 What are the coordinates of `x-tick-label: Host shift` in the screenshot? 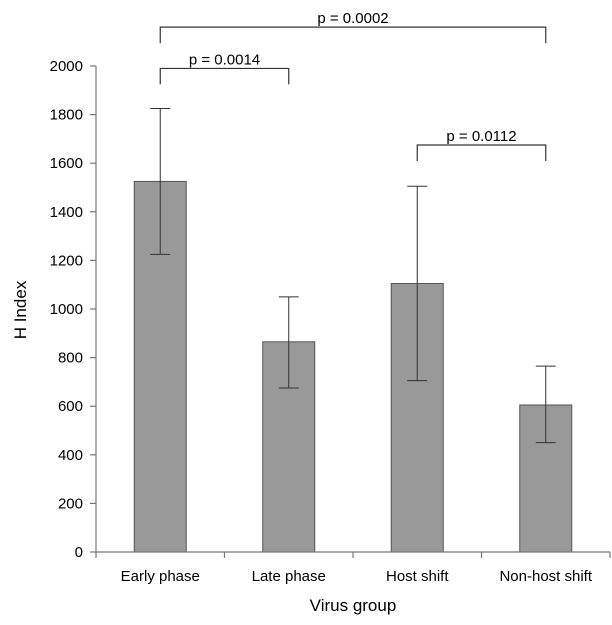 It's located at (417, 576).